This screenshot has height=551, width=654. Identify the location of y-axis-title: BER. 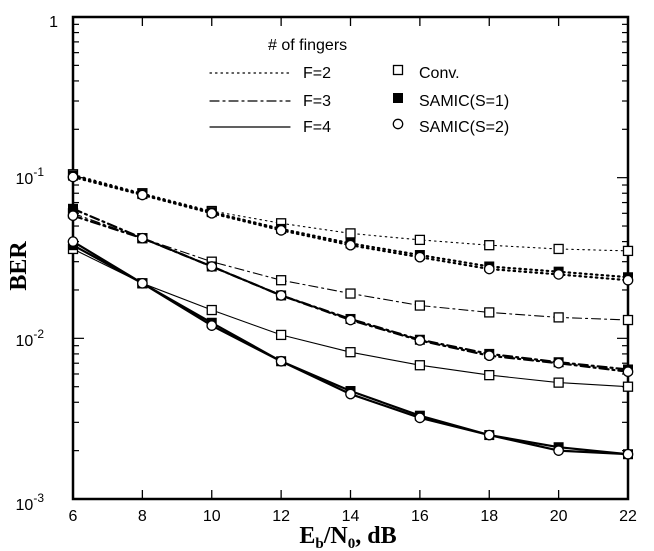
(19, 266).